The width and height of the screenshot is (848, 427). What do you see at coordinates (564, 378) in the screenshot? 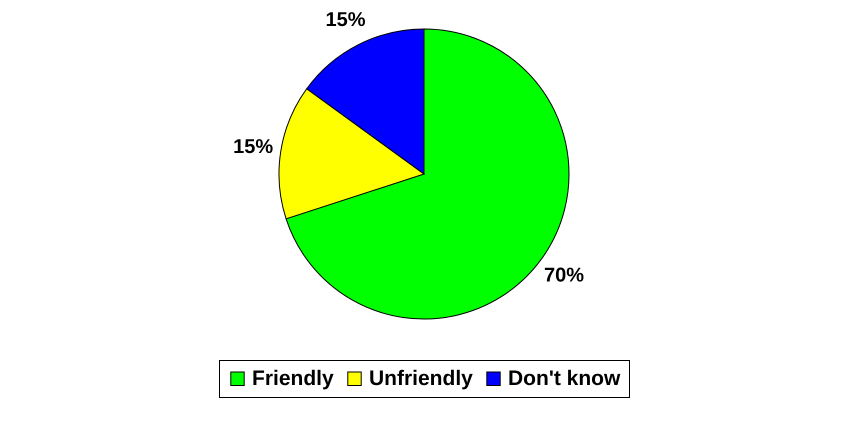
I see `legend-label: Don't know` at bounding box center [564, 378].